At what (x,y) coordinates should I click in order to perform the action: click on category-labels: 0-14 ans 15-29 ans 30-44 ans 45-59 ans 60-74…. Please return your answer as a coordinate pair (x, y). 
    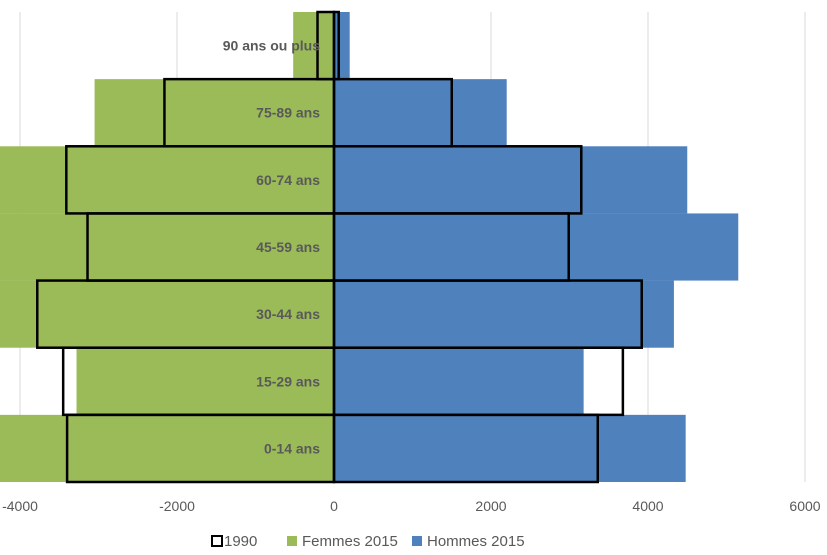
    Looking at the image, I should click on (271, 247).